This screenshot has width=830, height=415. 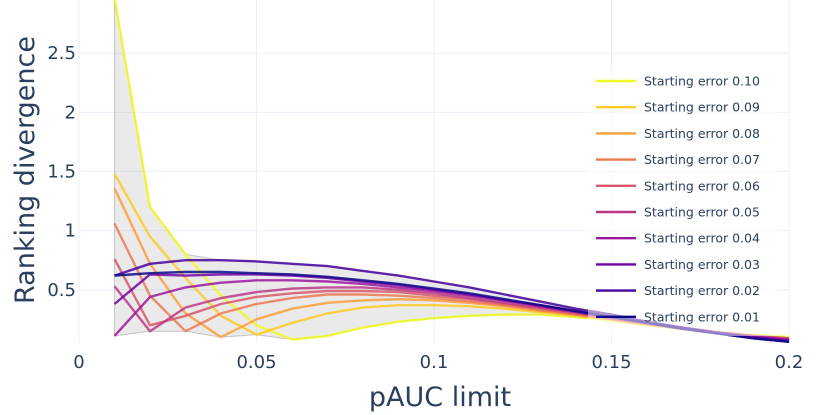 I want to click on legend-label: Starting error 0.01, so click(x=702, y=316).